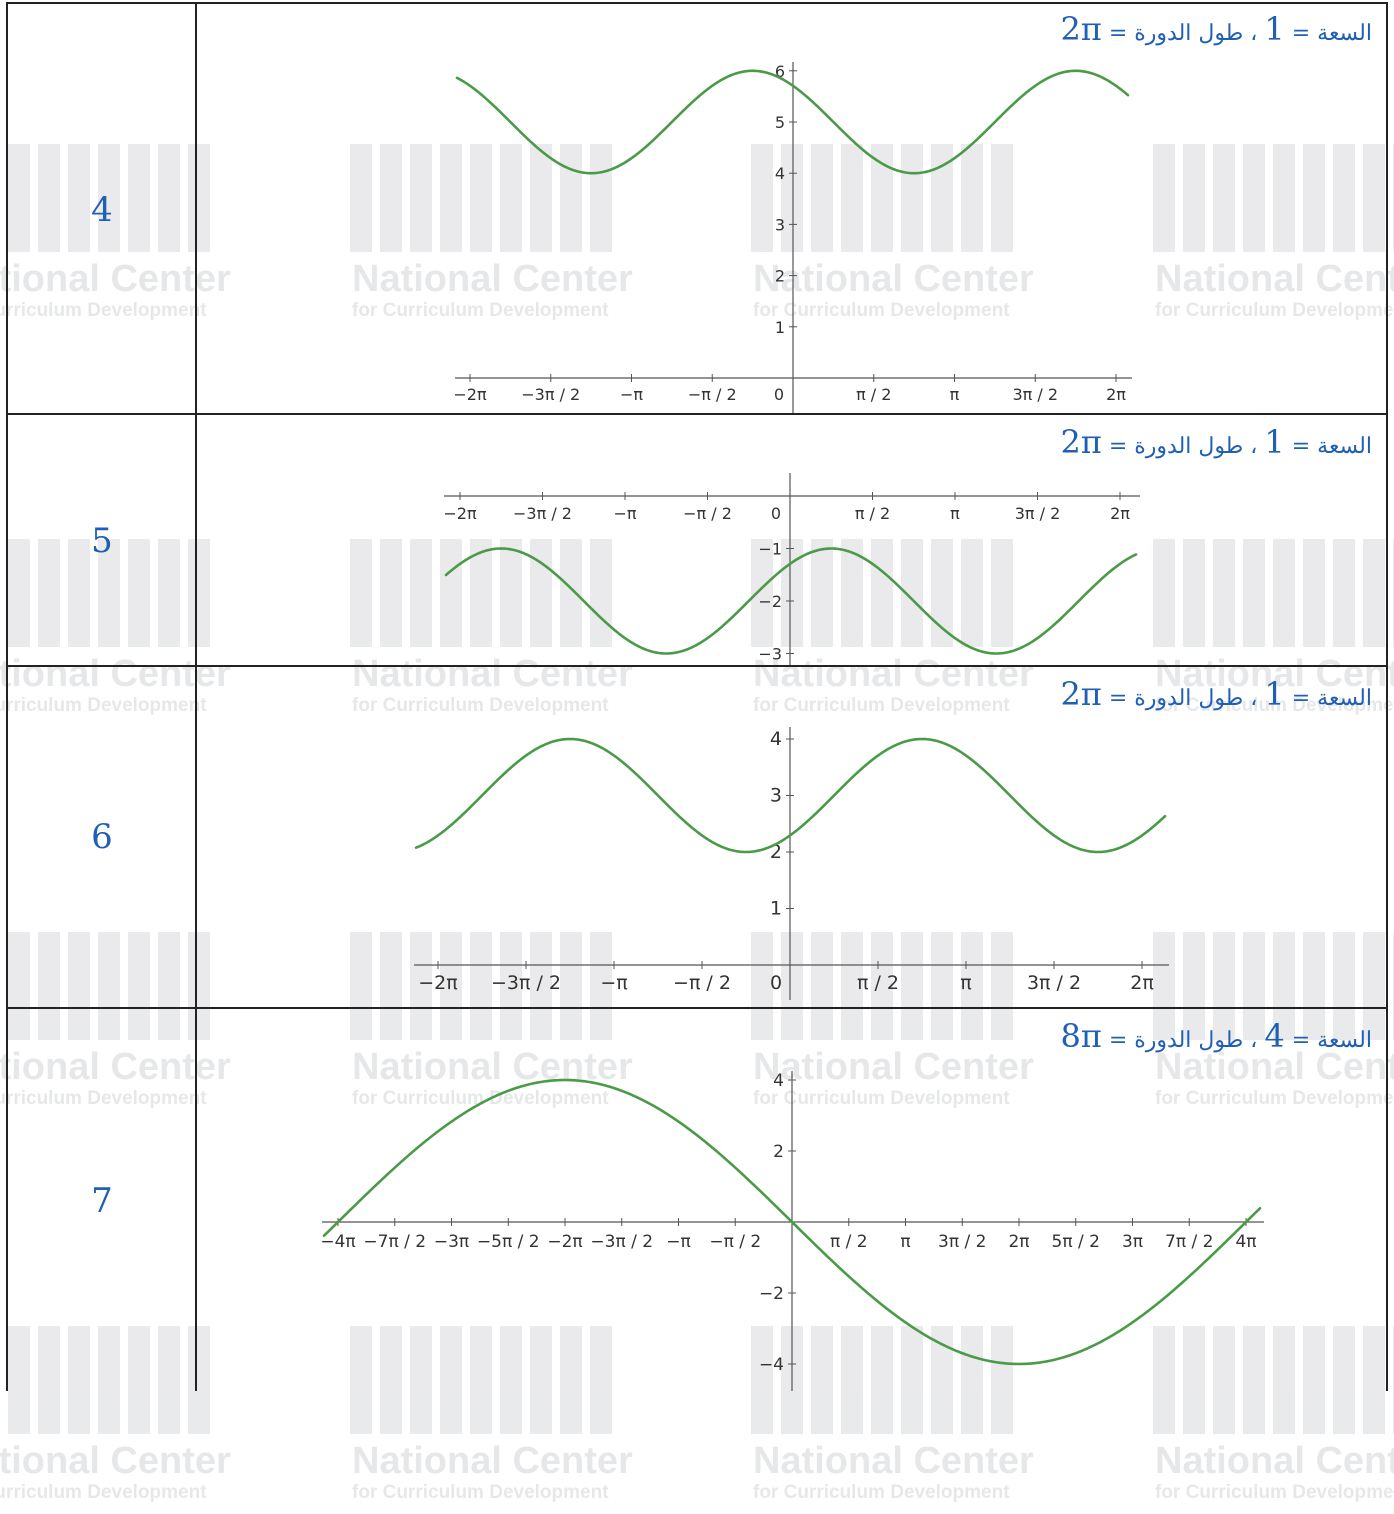 The width and height of the screenshot is (1394, 1514). What do you see at coordinates (394, 1242) in the screenshot?
I see `x-tick-label: −7π / 2` at bounding box center [394, 1242].